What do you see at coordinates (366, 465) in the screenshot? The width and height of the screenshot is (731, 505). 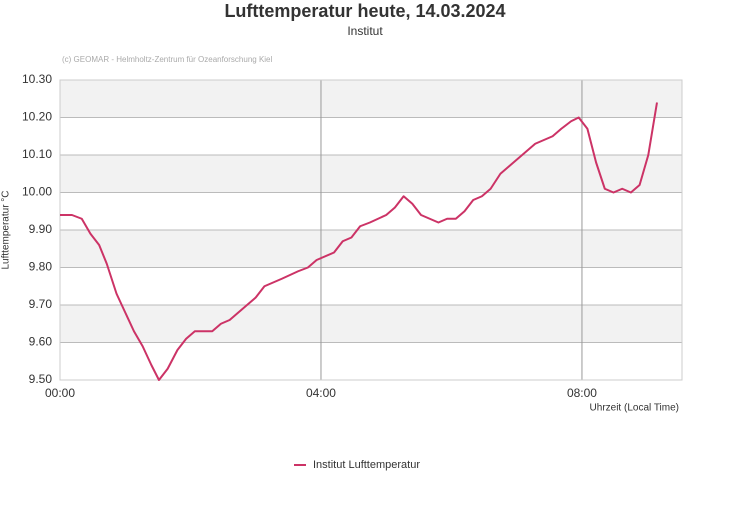 I see `legend-label: Institut Lufttemperatur` at bounding box center [366, 465].